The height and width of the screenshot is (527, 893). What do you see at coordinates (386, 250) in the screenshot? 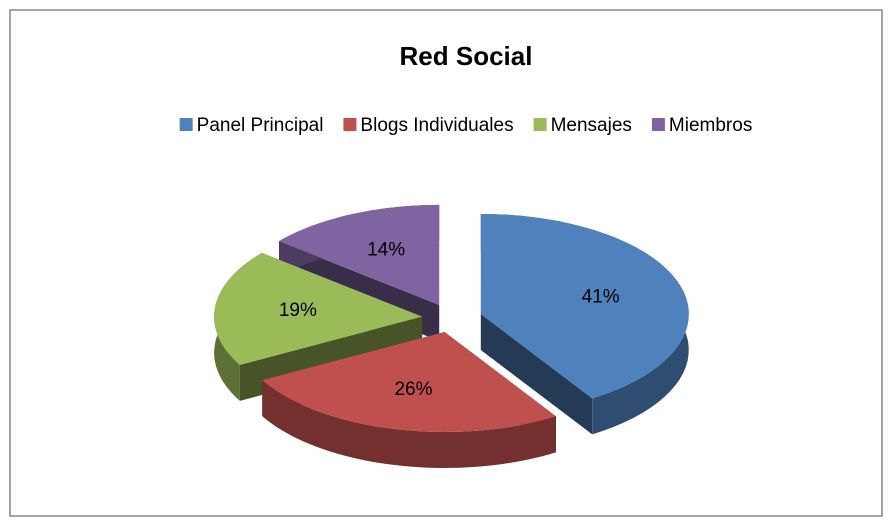
I see `data-label: 14%` at bounding box center [386, 250].